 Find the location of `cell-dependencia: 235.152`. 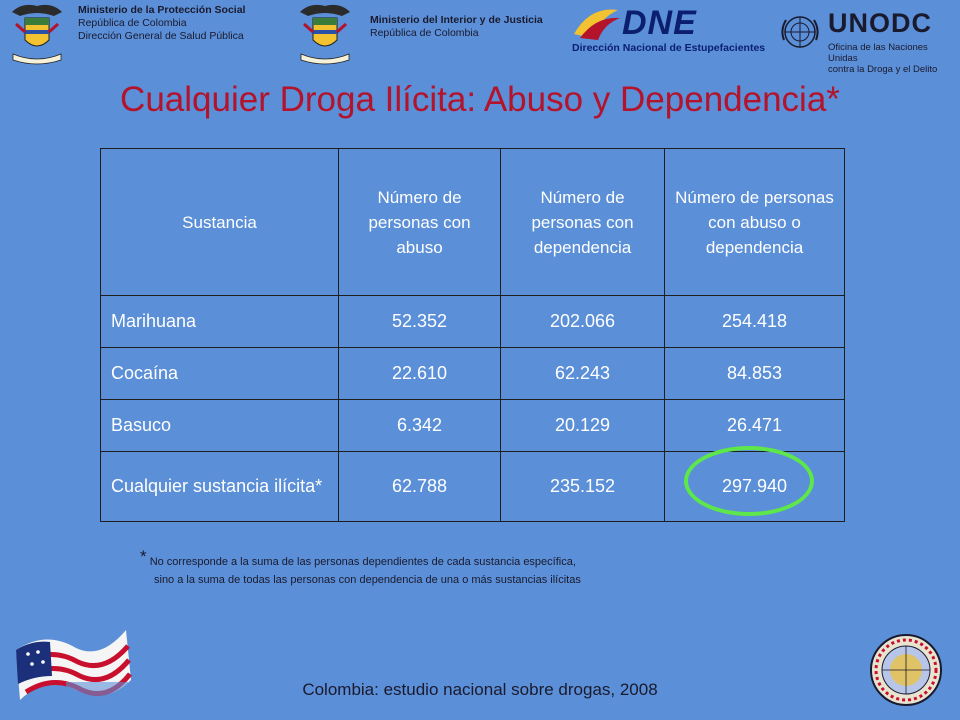

cell-dependencia: 235.152 is located at coordinates (582, 486).